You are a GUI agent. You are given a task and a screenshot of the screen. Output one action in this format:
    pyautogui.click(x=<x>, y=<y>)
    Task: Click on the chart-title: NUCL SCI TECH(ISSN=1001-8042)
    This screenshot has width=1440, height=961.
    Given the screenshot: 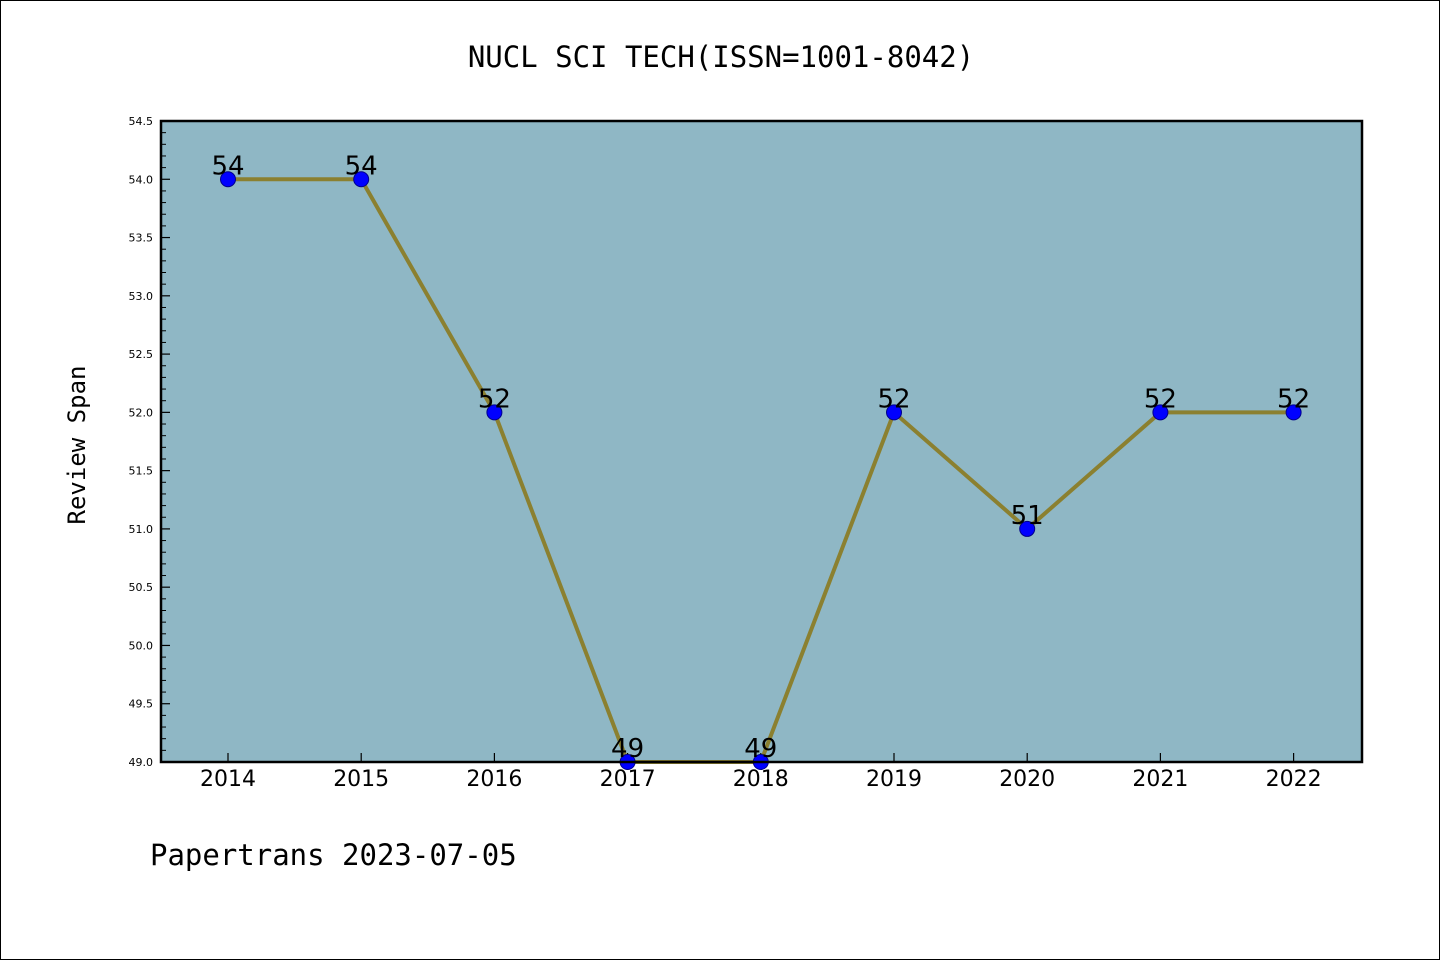 What is the action you would take?
    pyautogui.click(x=721, y=57)
    